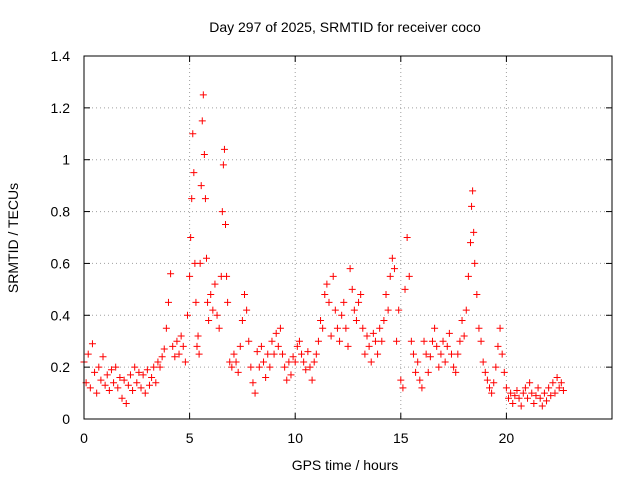  Describe the element at coordinates (61, 237) in the screenshot. I see `y-tick-labels: 0 0.2 0.4 0.6 0.8 1 1.2 1.4` at that location.